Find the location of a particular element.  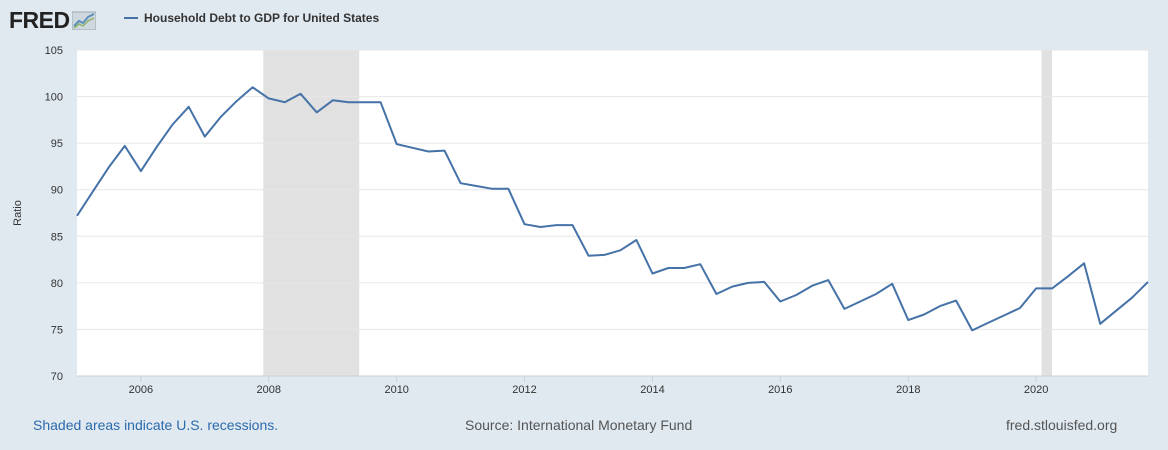

fred-chart-badge-icon is located at coordinates (83, 20).